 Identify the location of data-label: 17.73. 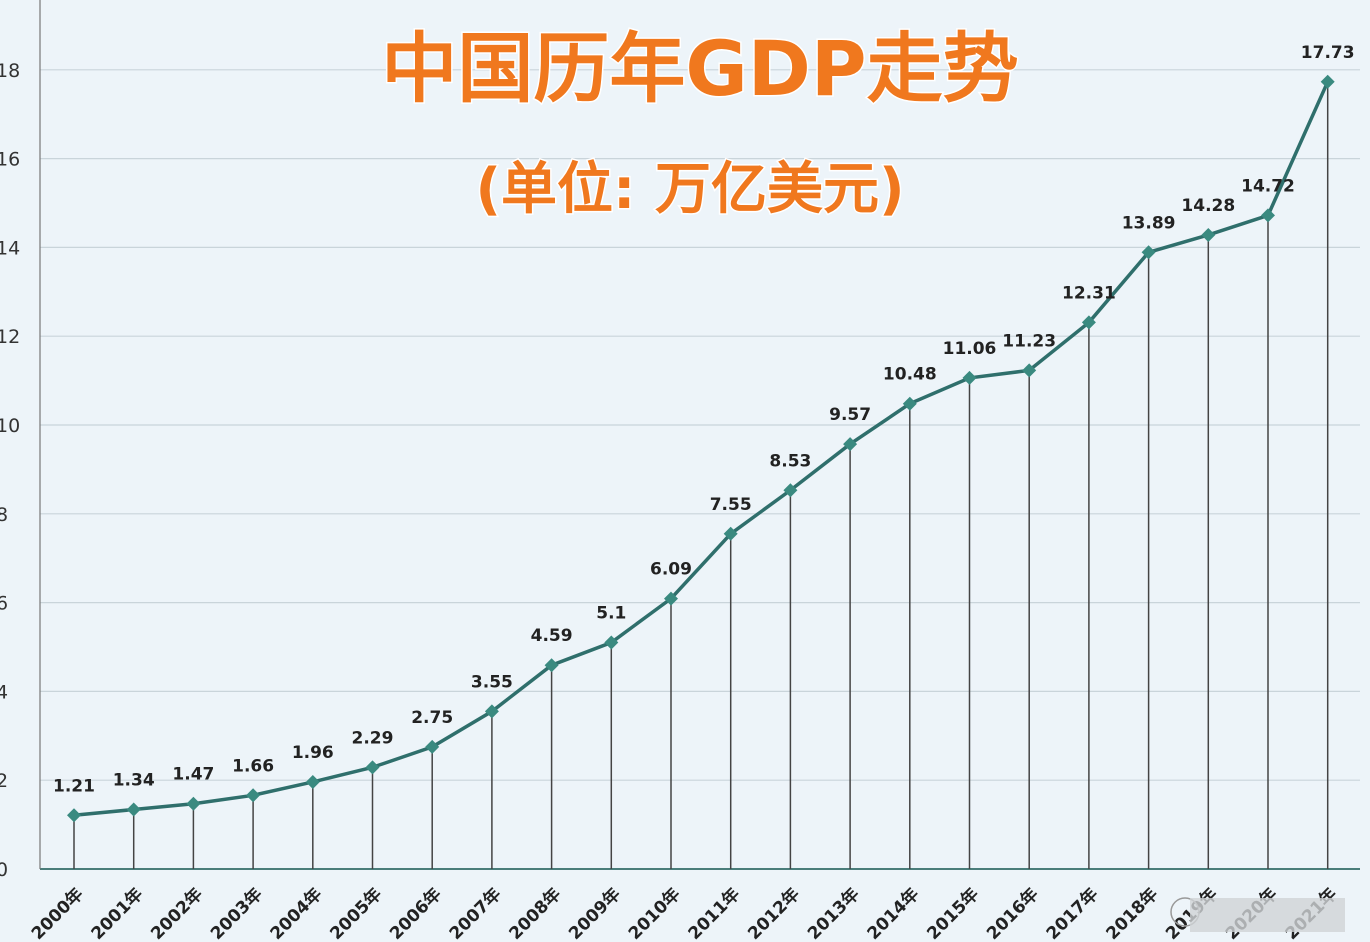
(1328, 53).